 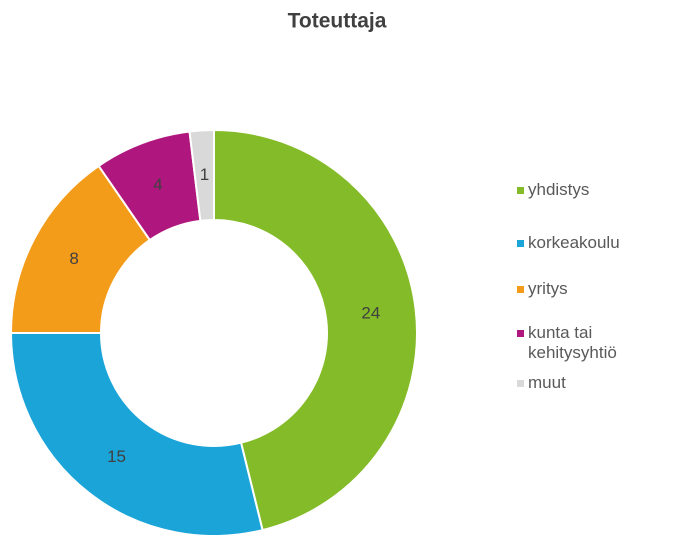 What do you see at coordinates (574, 242) in the screenshot?
I see `legend-label: korkeakoulu` at bounding box center [574, 242].